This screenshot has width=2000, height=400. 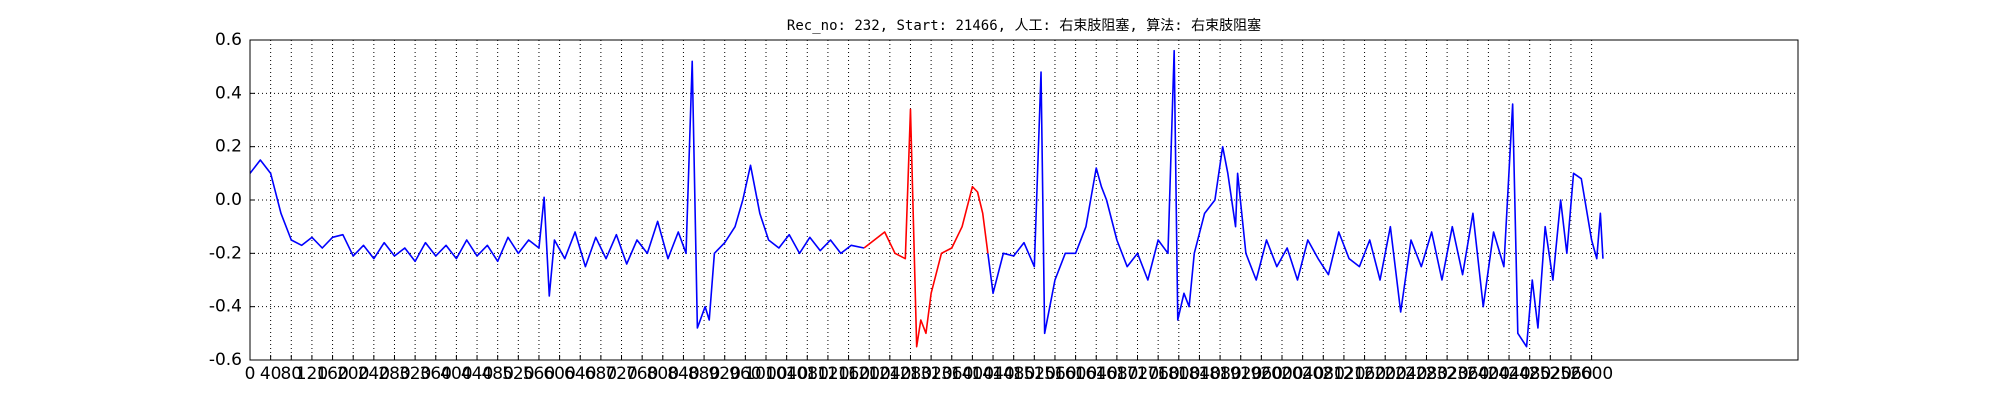 What do you see at coordinates (1323, 374) in the screenshot?
I see `x-tick-label: 2080` at bounding box center [1323, 374].